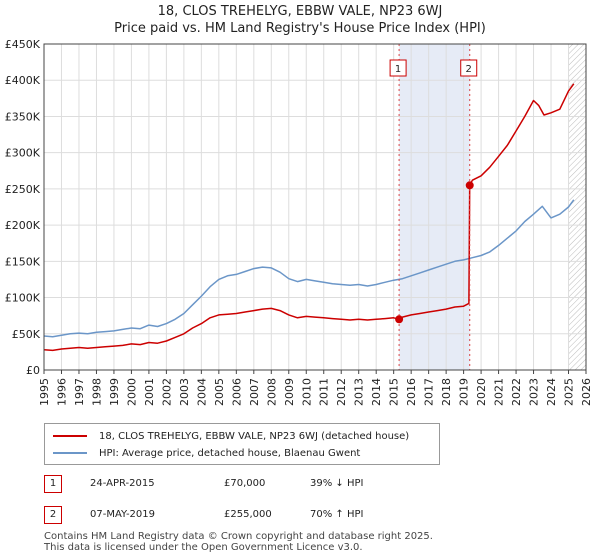 Image resolution: width=600 pixels, height=560 pixels. Describe the element at coordinates (337, 514) in the screenshot. I see `transaction-hpi: 70% ↑ HPI` at that location.